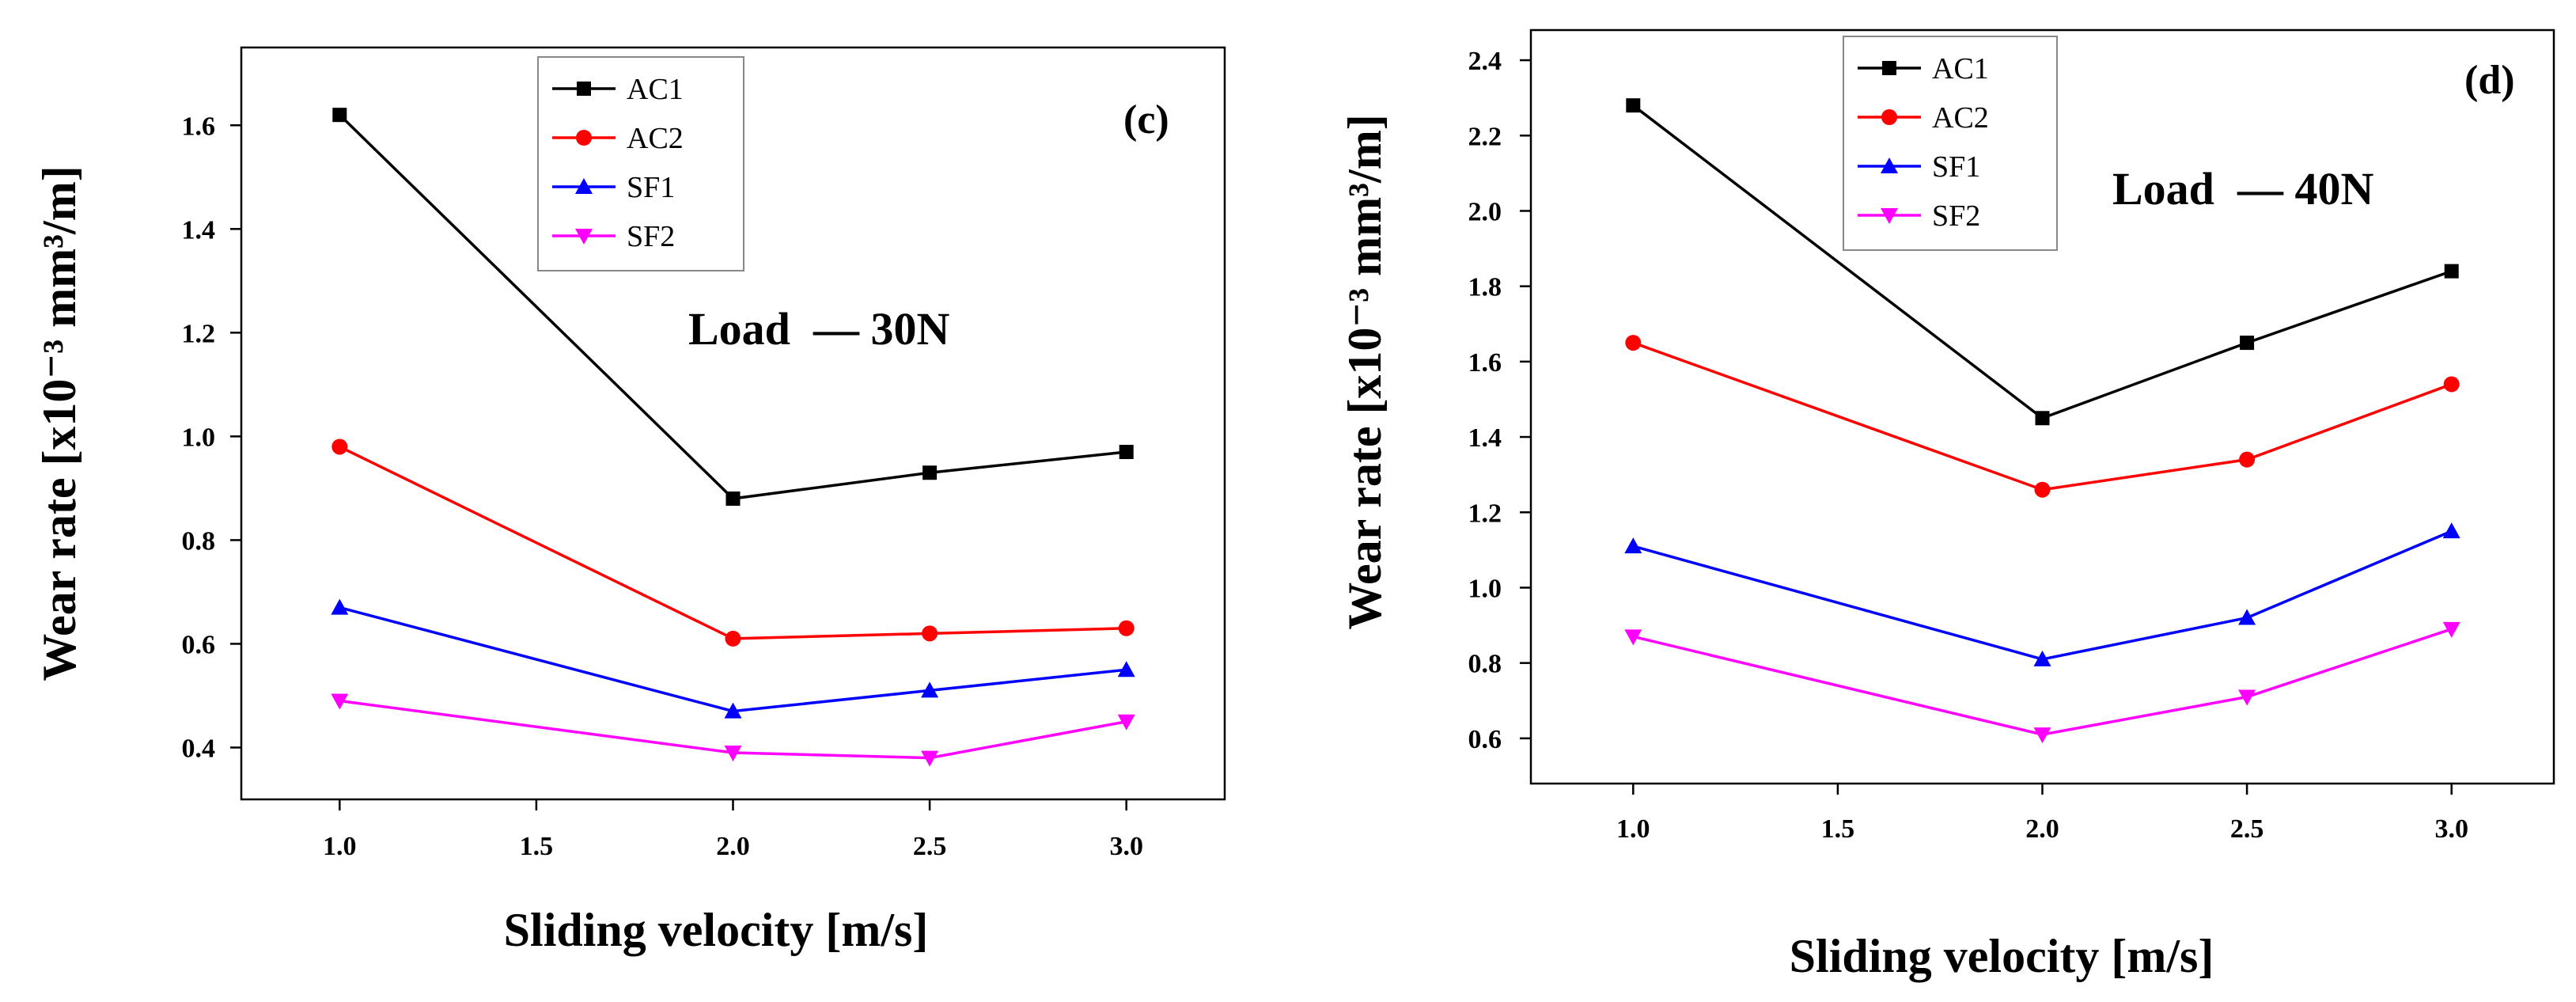 The width and height of the screenshot is (2576, 1002). Describe the element at coordinates (2242, 188) in the screenshot. I see `load-annotation: Load — 40N` at that location.